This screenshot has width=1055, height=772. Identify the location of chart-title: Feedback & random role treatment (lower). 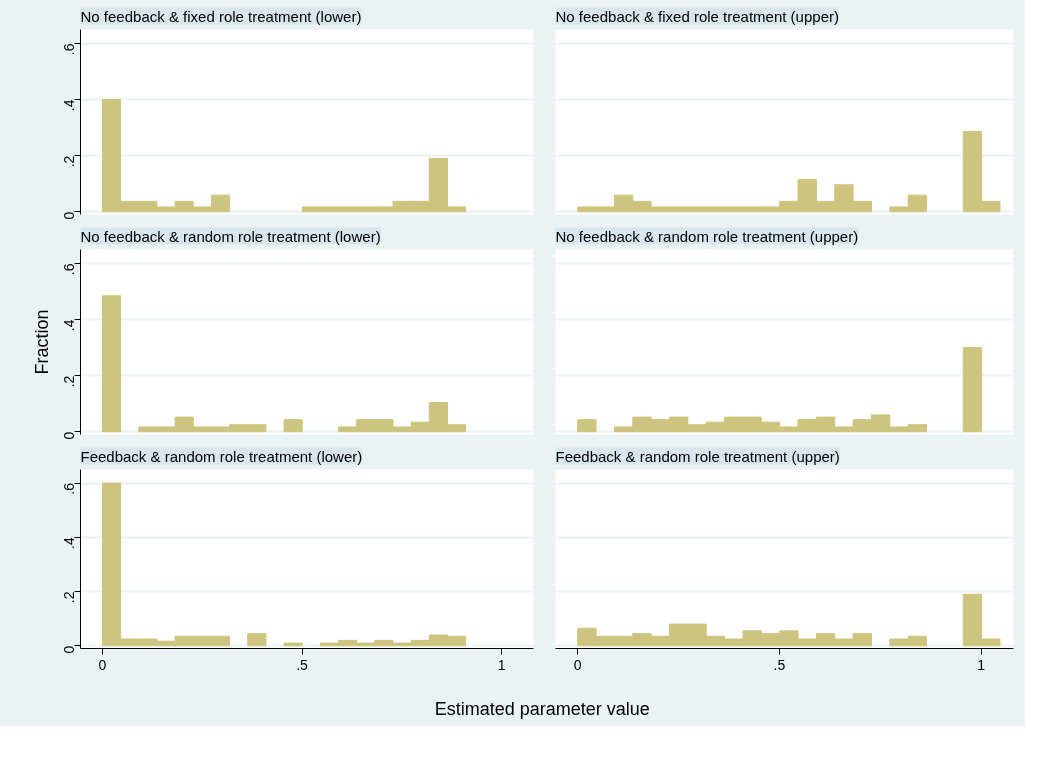
(221, 456).